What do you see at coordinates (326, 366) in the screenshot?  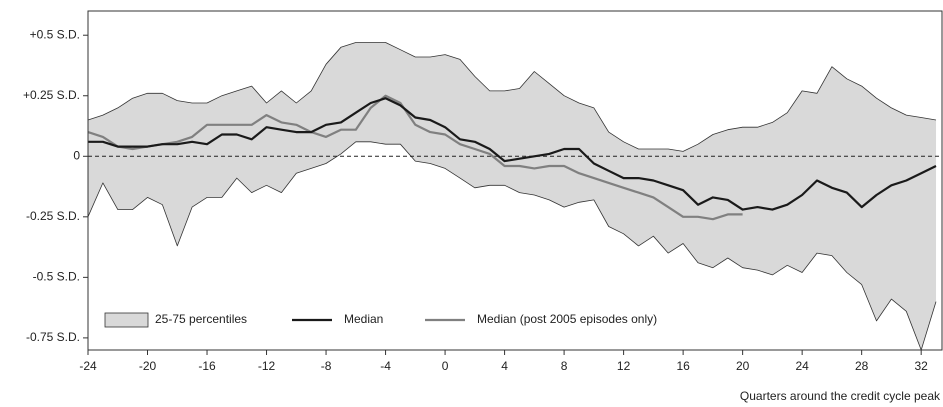 I see `x-tick-label: -8` at bounding box center [326, 366].